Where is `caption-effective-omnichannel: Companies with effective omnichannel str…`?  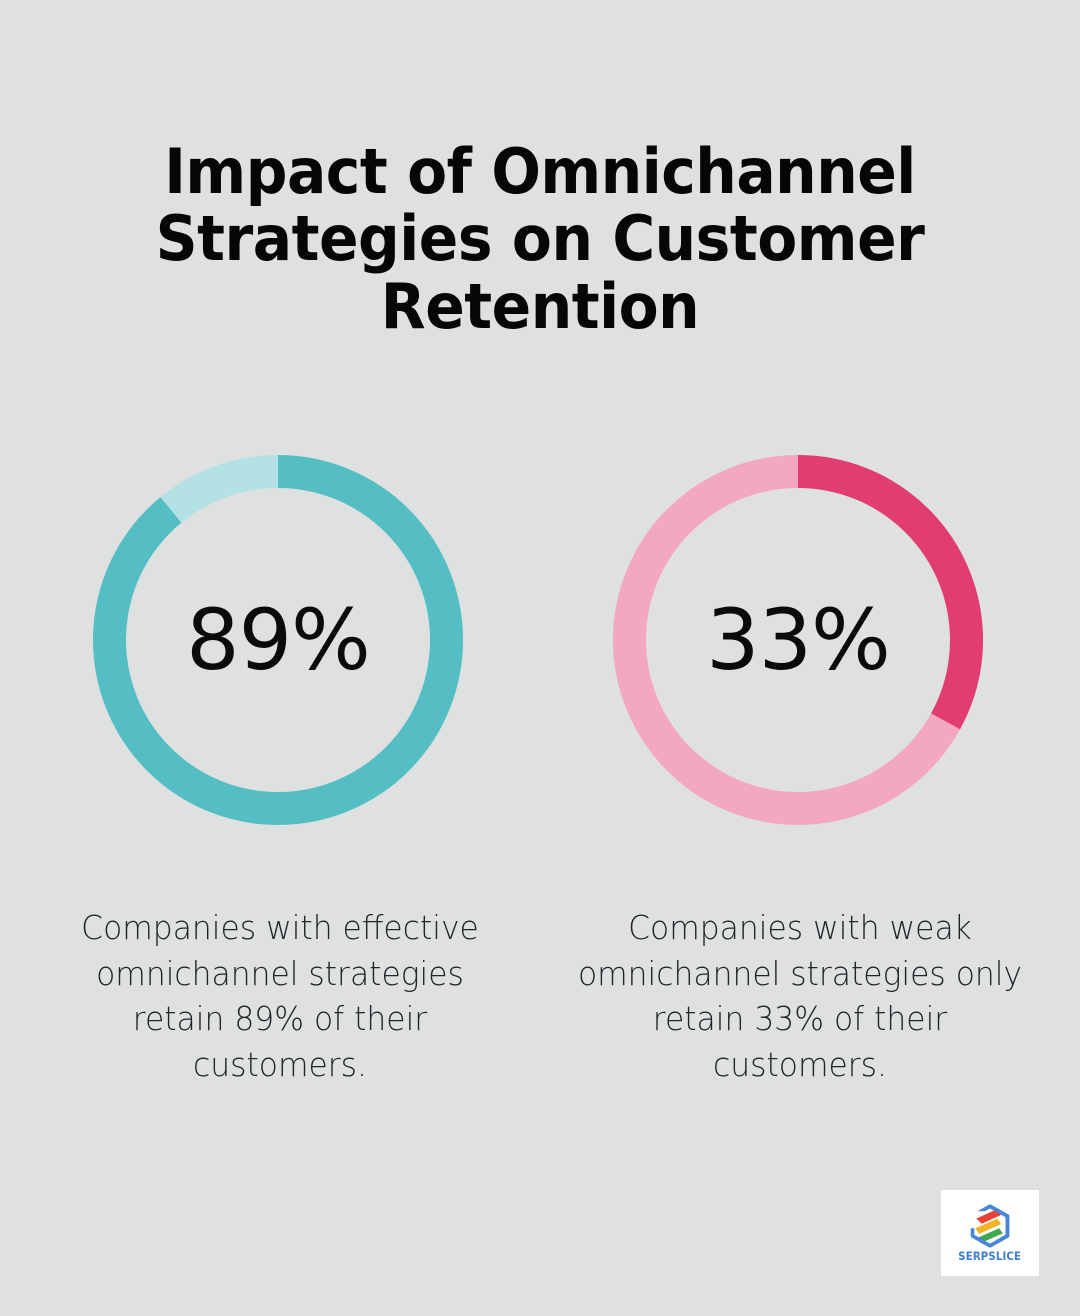
caption-effective-omnichannel: Companies with effective omnichannel str… is located at coordinates (280, 996).